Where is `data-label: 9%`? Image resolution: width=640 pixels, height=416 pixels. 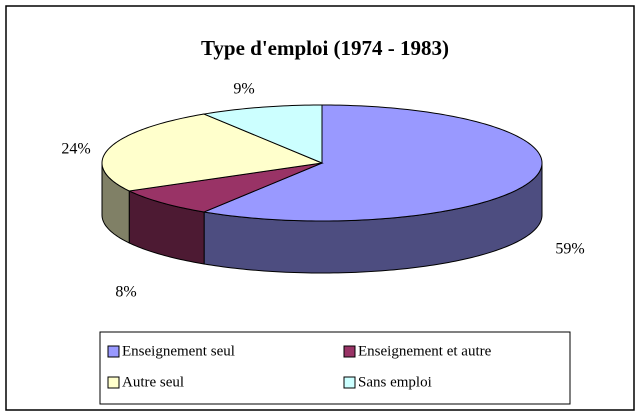 data-label: 9% is located at coordinates (243, 89).